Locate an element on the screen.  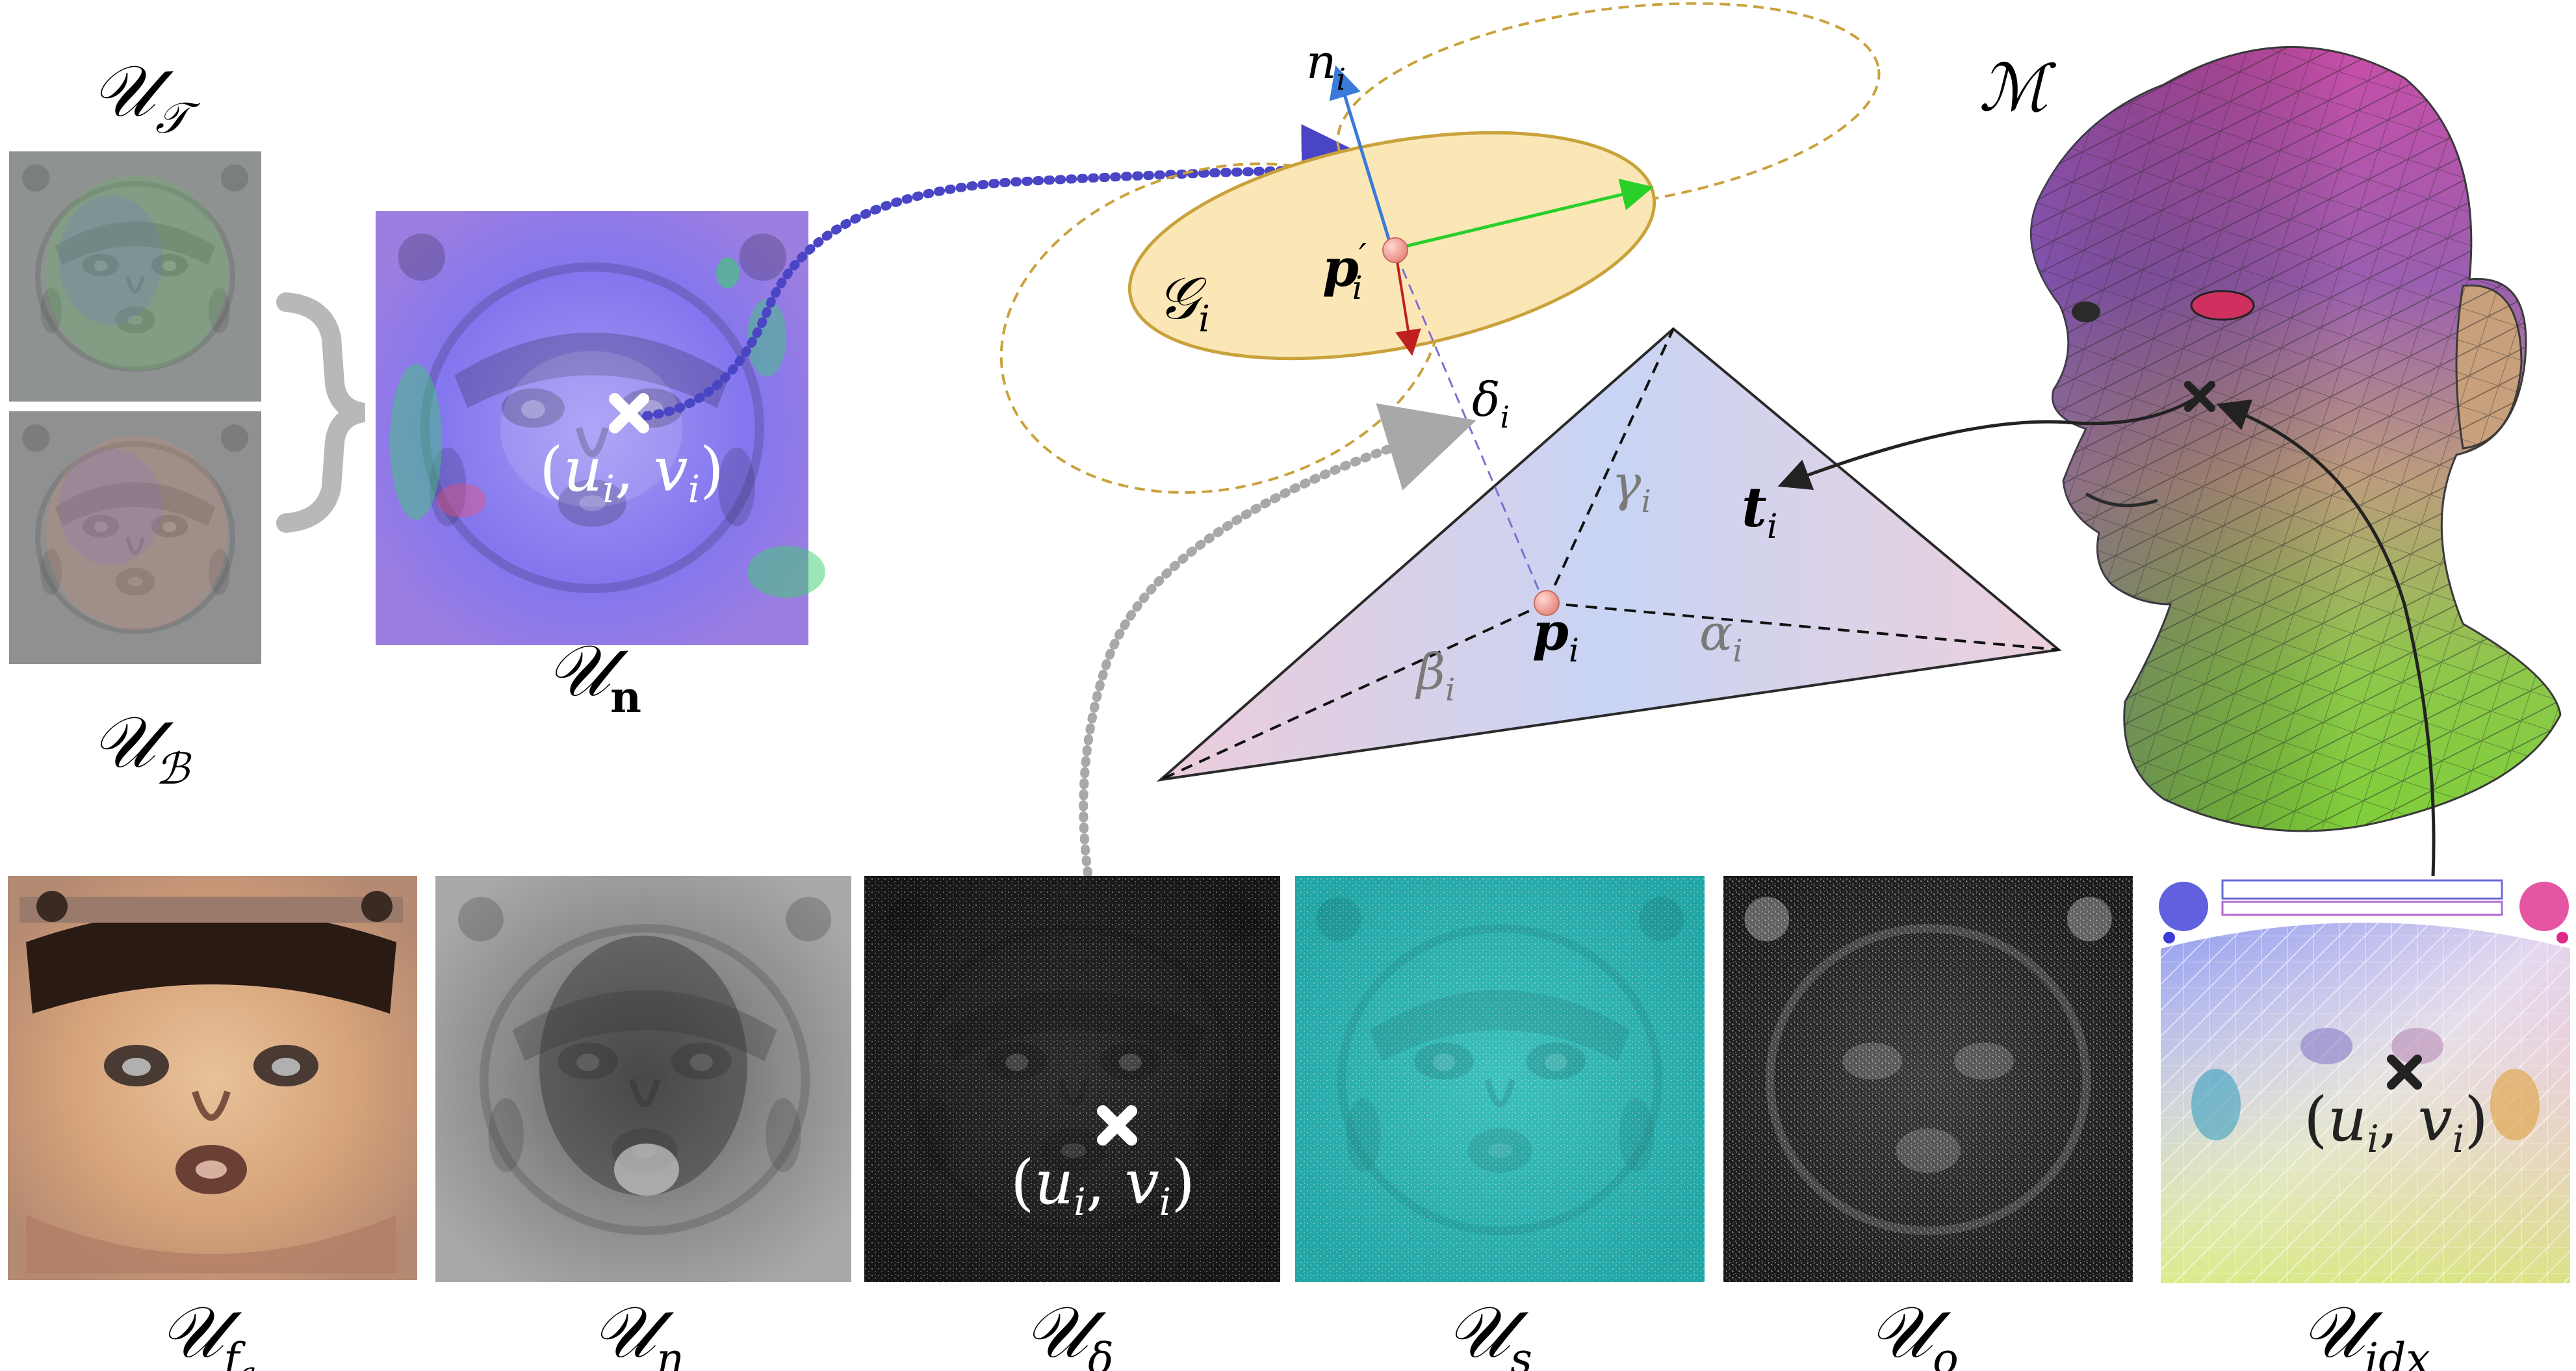
label-mesh: ℳ is located at coordinates (2018, 88).